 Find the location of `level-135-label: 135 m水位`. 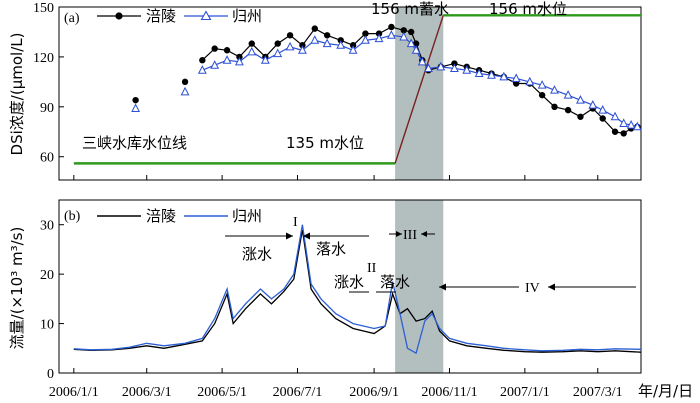

level-135-label: 135 m水位 is located at coordinates (325, 143).